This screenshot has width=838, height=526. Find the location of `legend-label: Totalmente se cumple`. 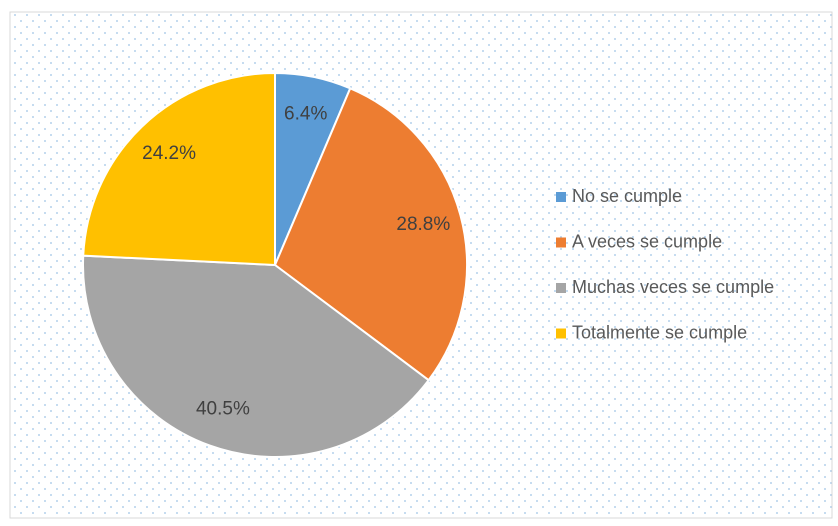

legend-label: Totalmente se cumple is located at coordinates (659, 332).